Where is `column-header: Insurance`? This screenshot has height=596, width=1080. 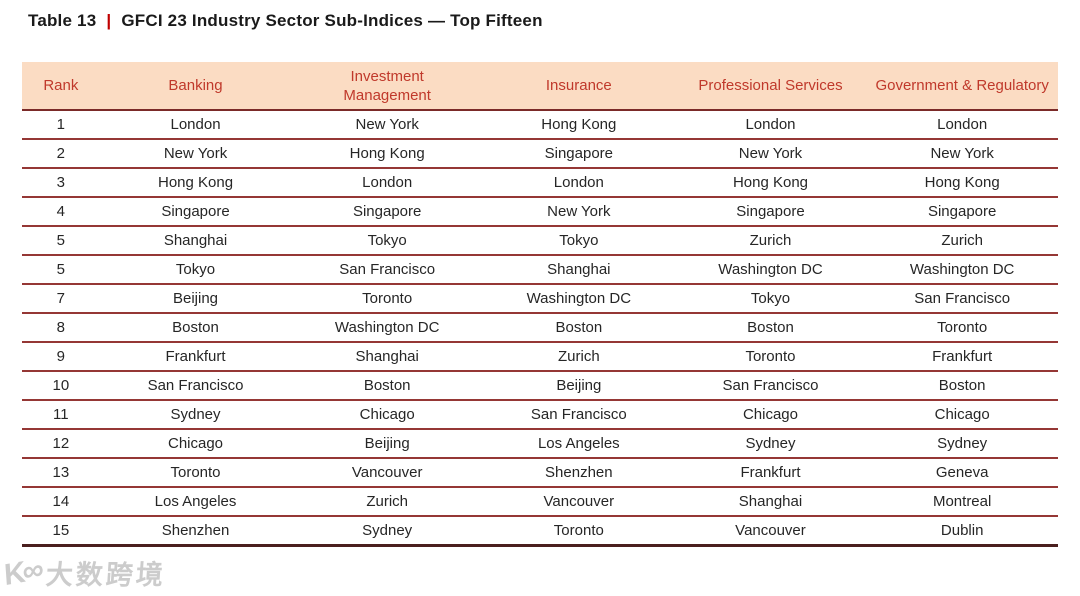
column-header: Insurance is located at coordinates (579, 86).